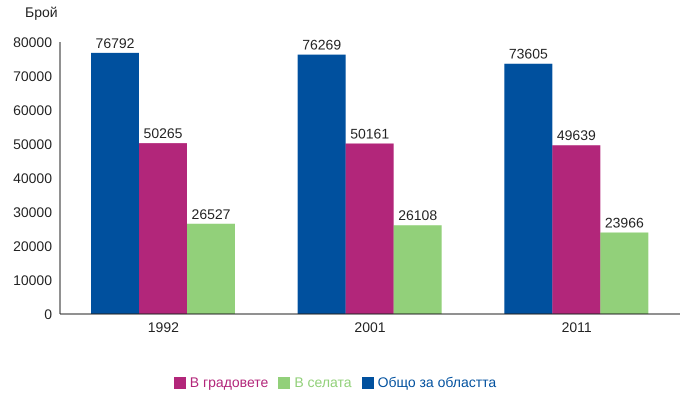  I want to click on legend-label: Общо за областта, so click(437, 382).